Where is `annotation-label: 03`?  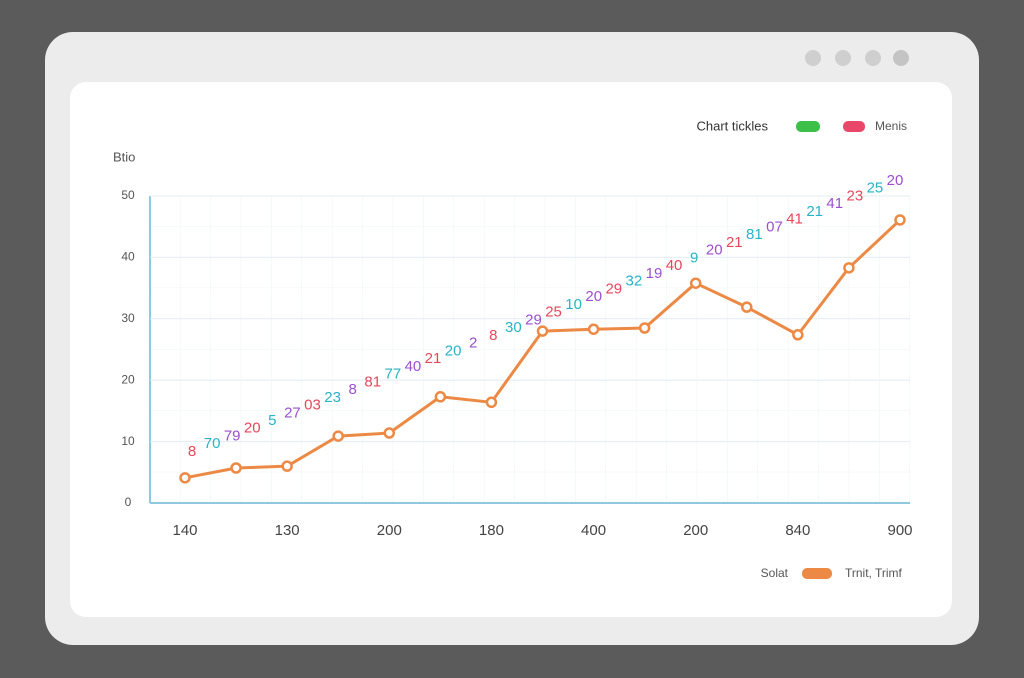
annotation-label: 03 is located at coordinates (312, 405).